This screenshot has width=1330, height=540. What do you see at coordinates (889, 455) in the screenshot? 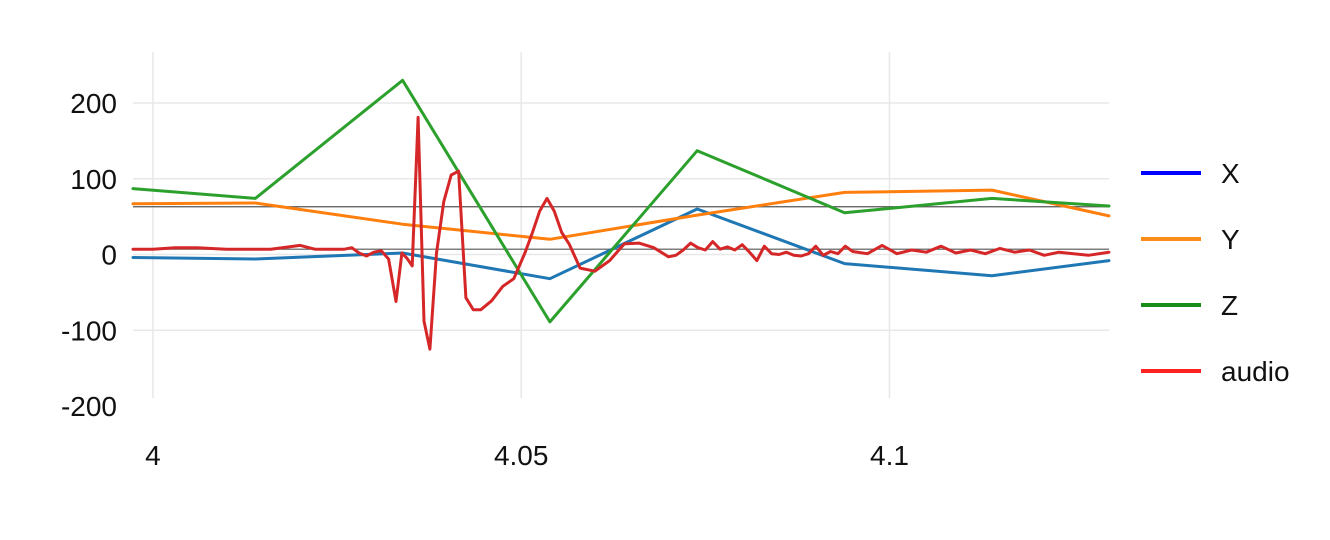
I see `x-tick-label: 4.1` at bounding box center [889, 455].